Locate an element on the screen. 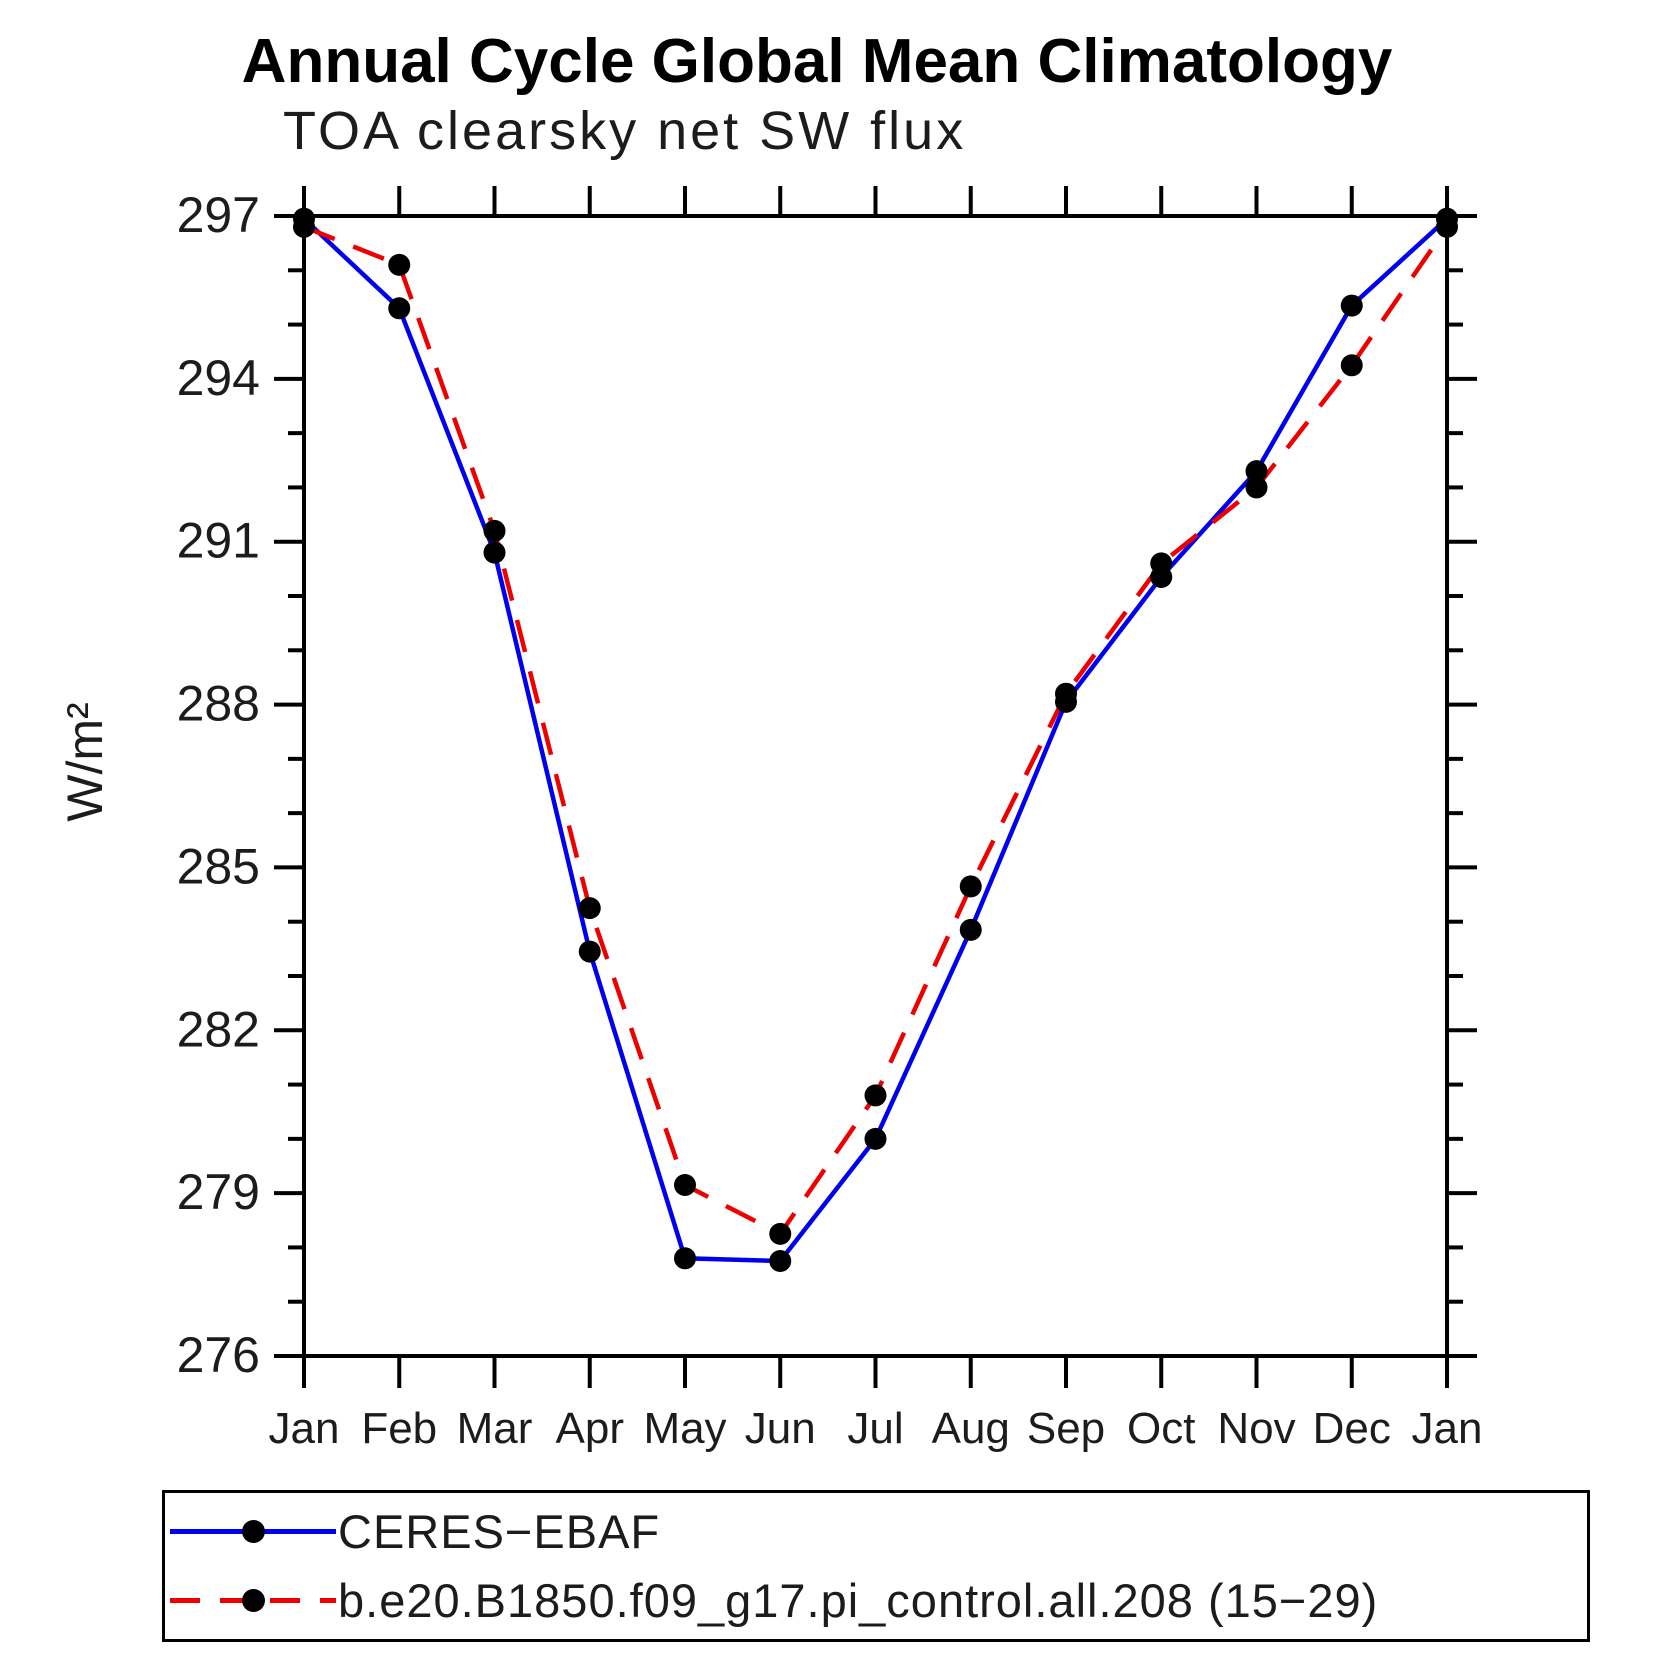 The image size is (1680, 1680). data-point-series1-Aug is located at coordinates (970, 886).